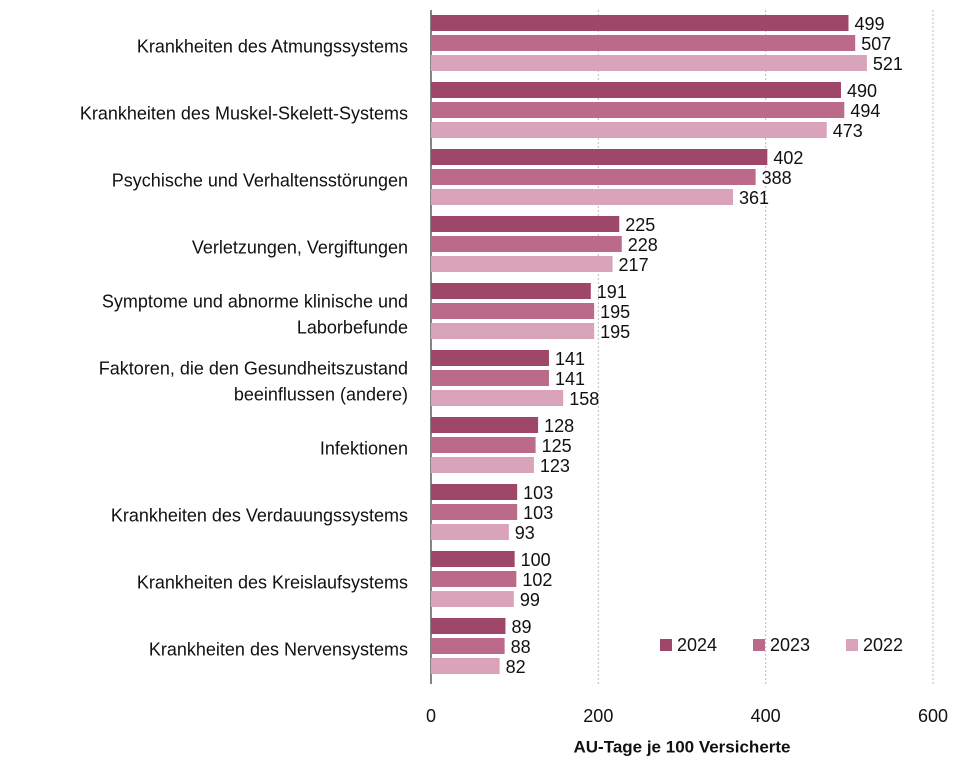 Image resolution: width=954 pixels, height=762 pixels. I want to click on y-tick-label: Krankheiten des Muskel-Skelett-Systems, so click(244, 113).